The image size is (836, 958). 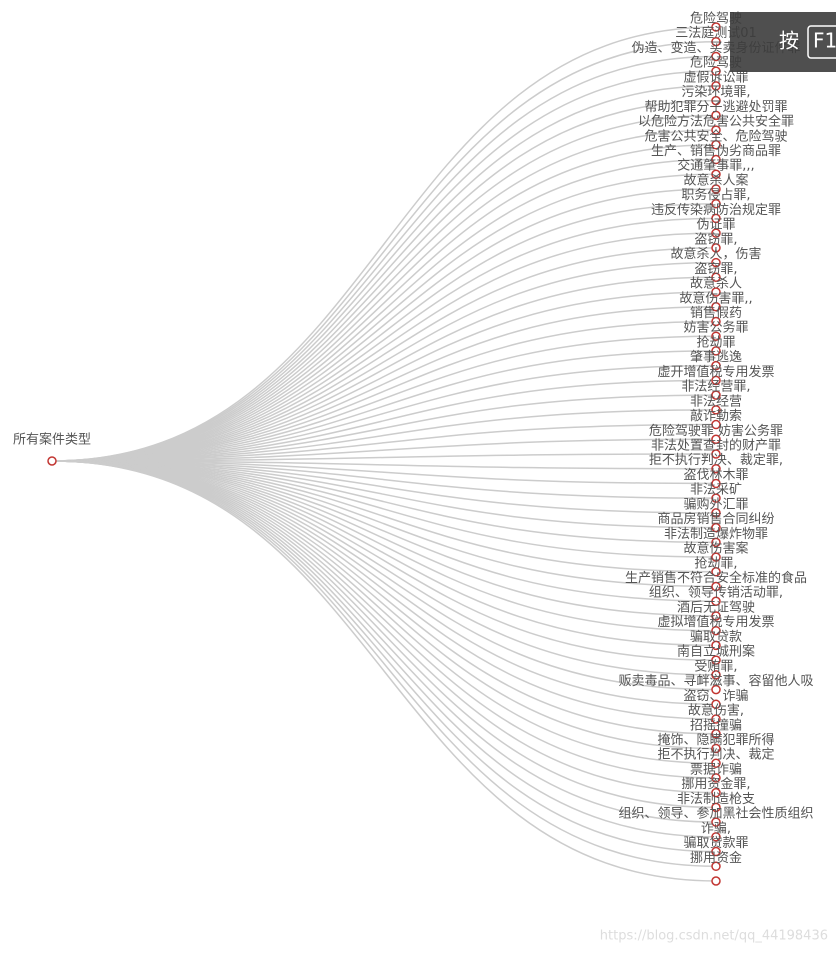 I want to click on leaf-label: 故意伤害案, so click(x=715, y=549).